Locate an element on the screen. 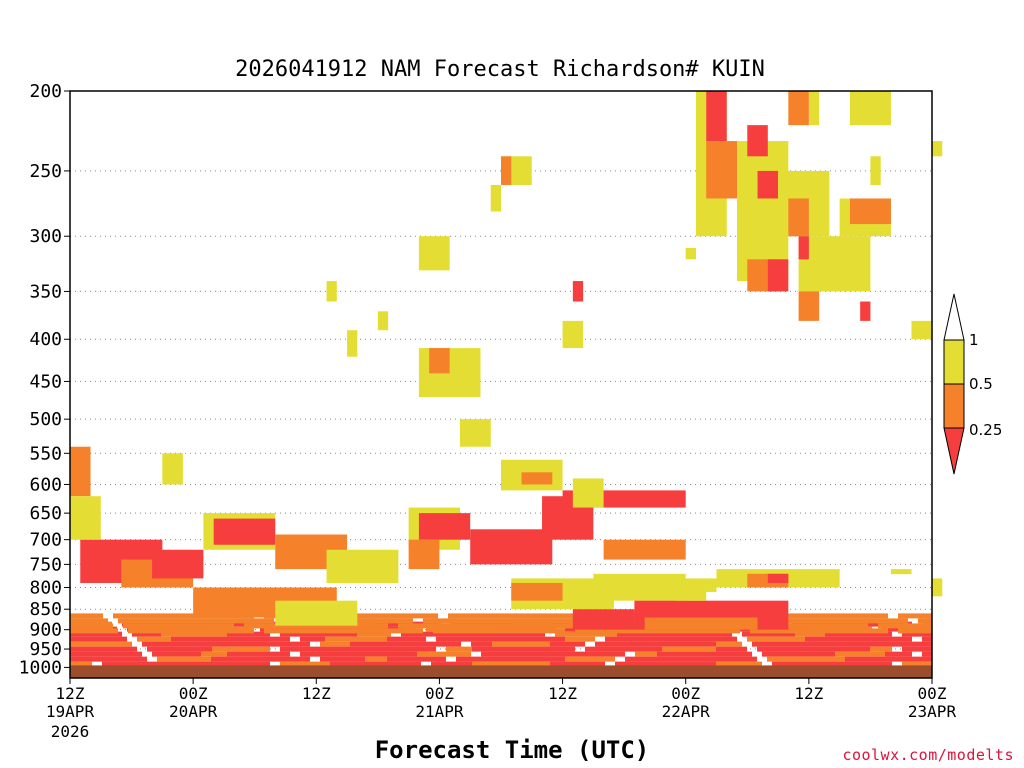 Image resolution: width=1024 pixels, height=768 pixels. chart-title: 2026041912 NAM Forecast Richardson# KUIN is located at coordinates (500, 69).